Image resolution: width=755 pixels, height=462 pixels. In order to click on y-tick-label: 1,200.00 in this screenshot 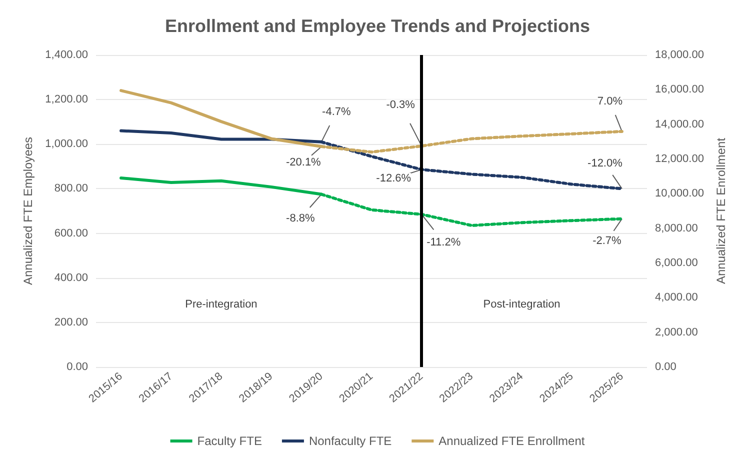, I will do `click(66, 100)`.